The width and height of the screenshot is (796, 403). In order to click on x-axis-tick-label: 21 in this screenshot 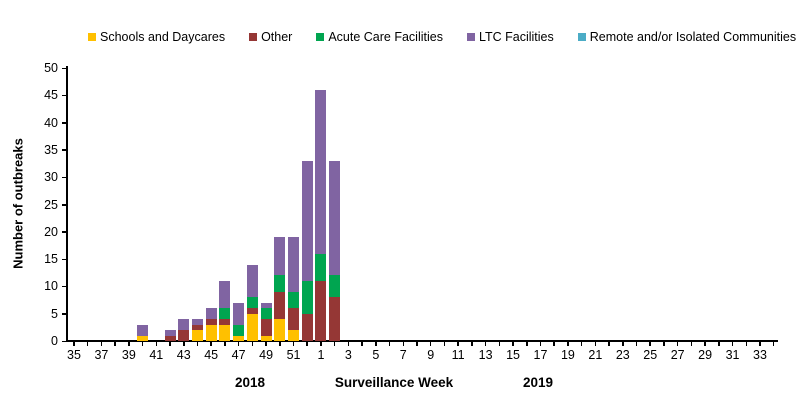, I will do `click(595, 355)`.